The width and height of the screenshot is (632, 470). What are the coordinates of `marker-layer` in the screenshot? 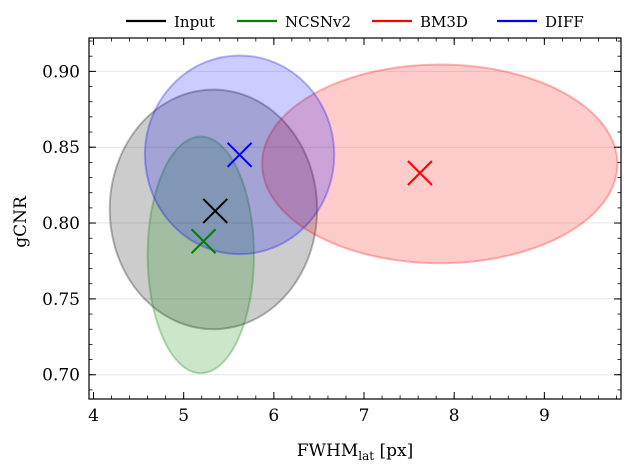 It's located at (311, 198).